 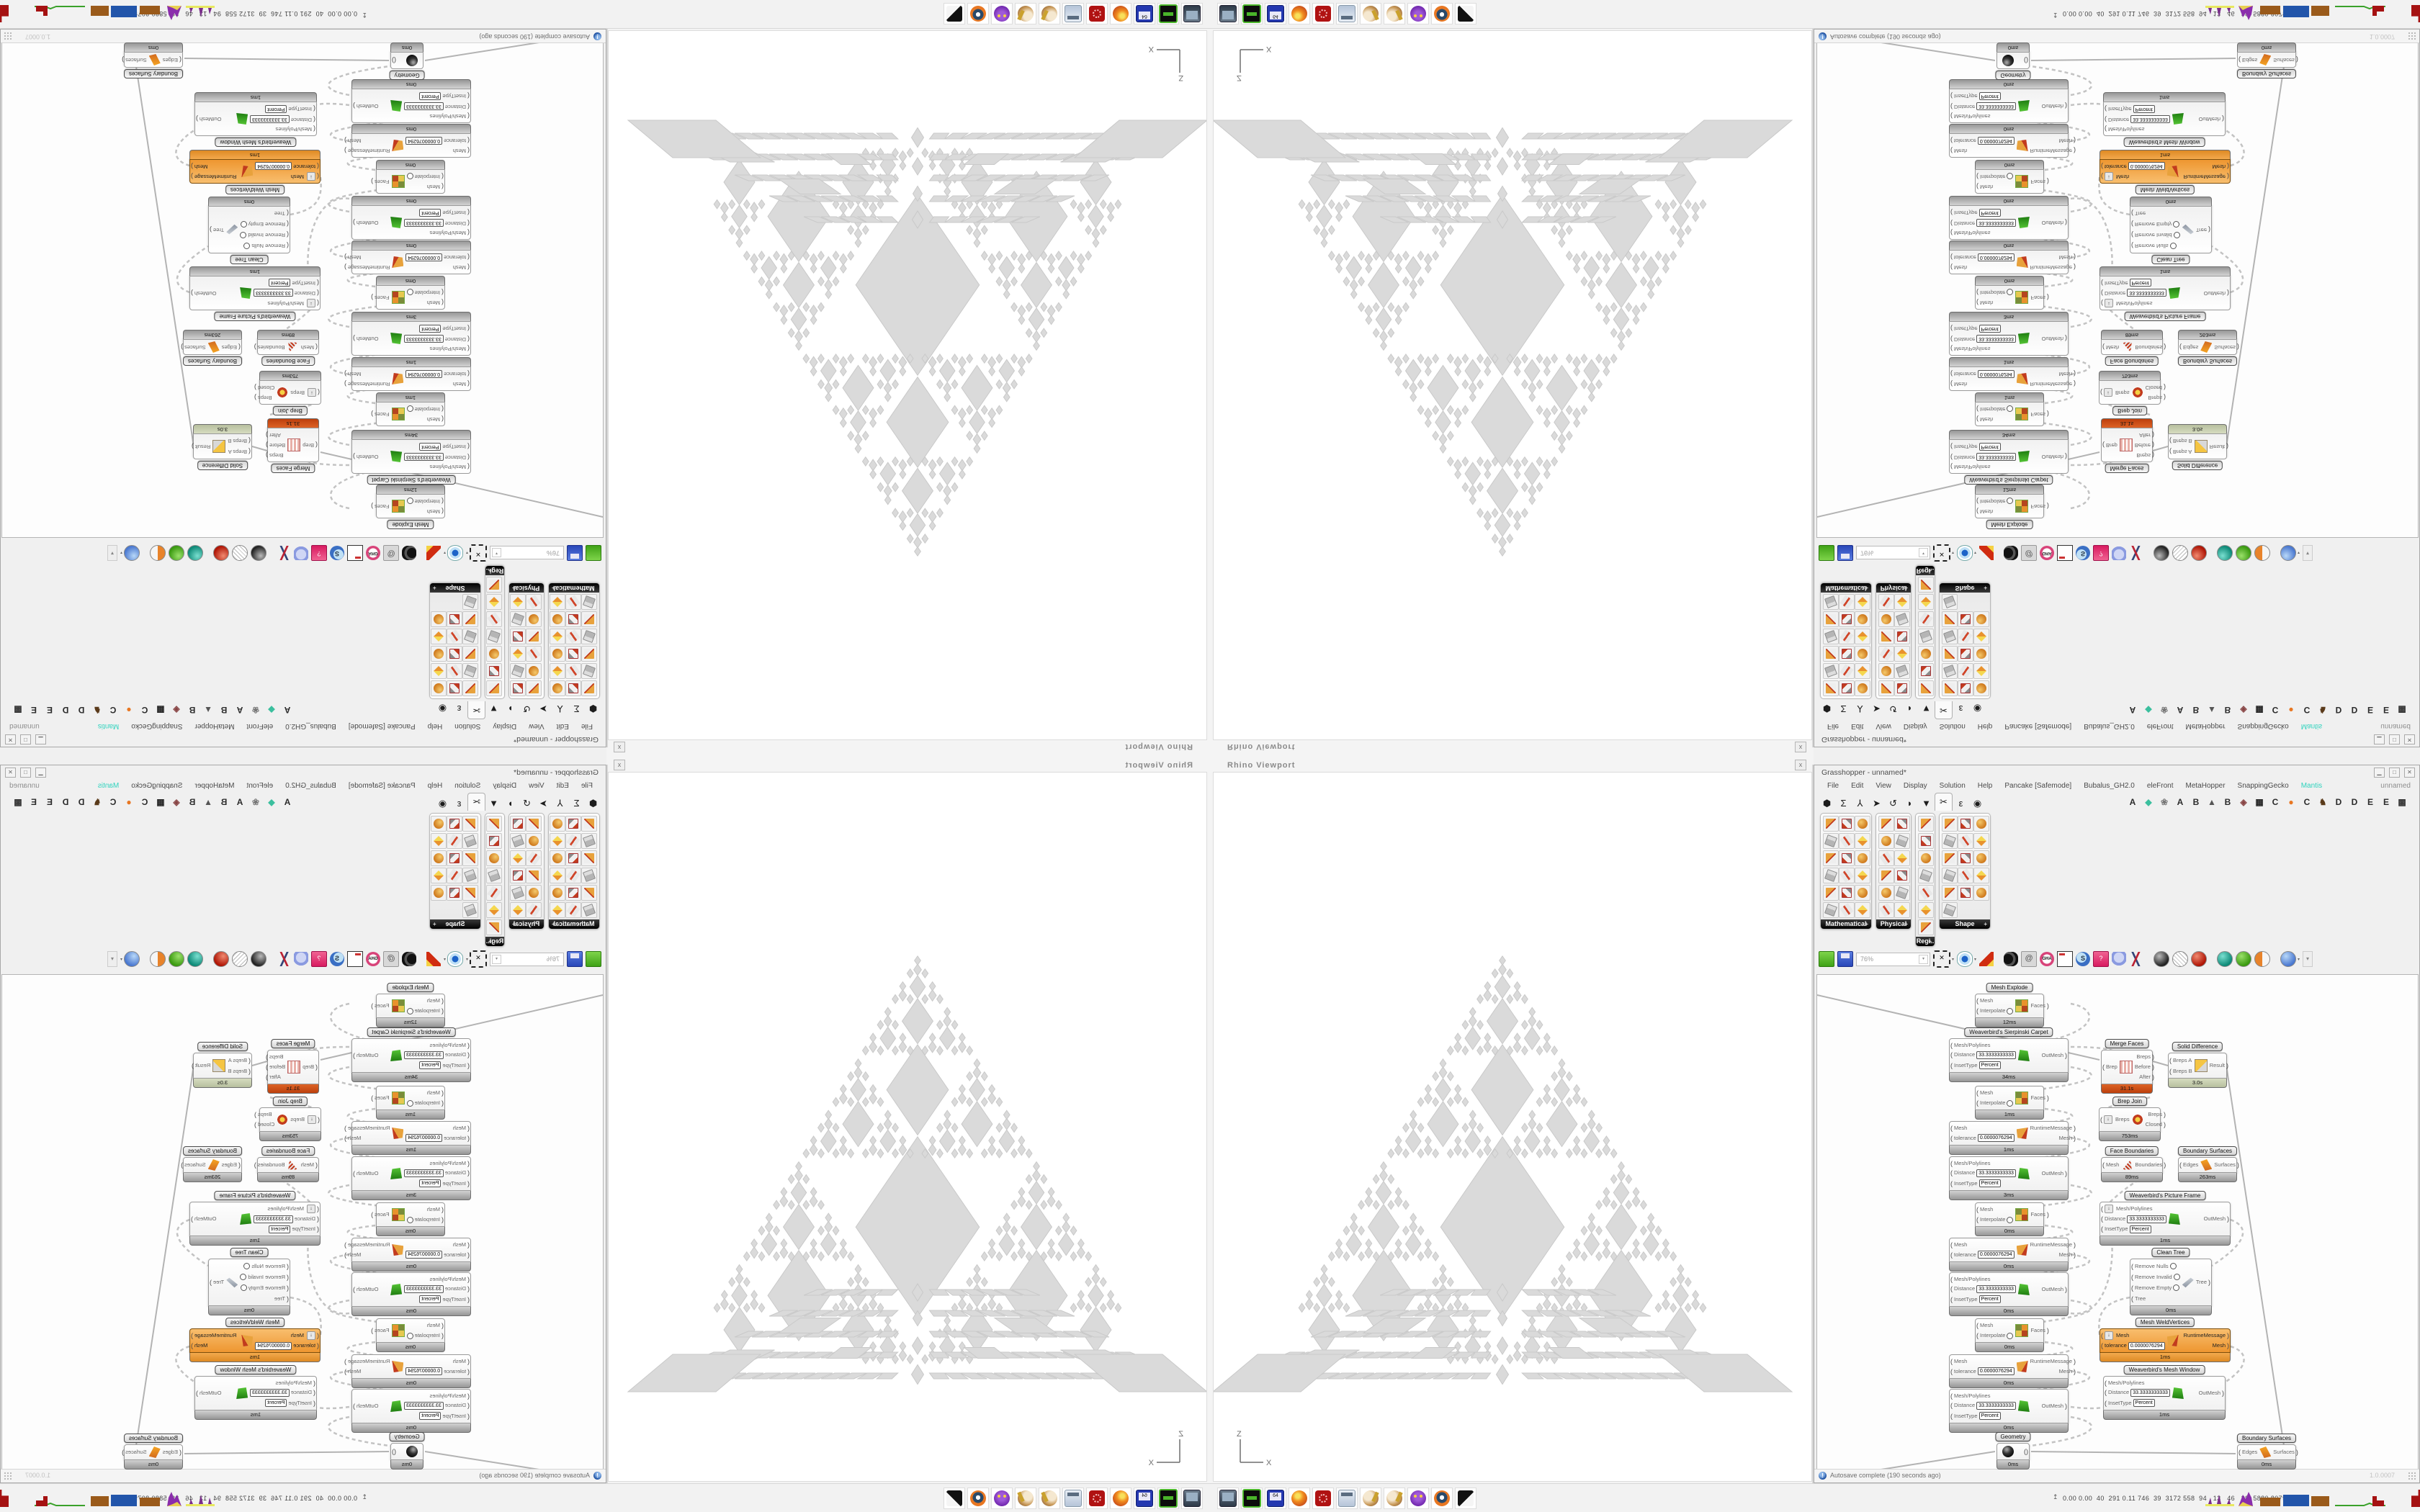 I want to click on taskbar-package-manager, so click(x=1168, y=1498).